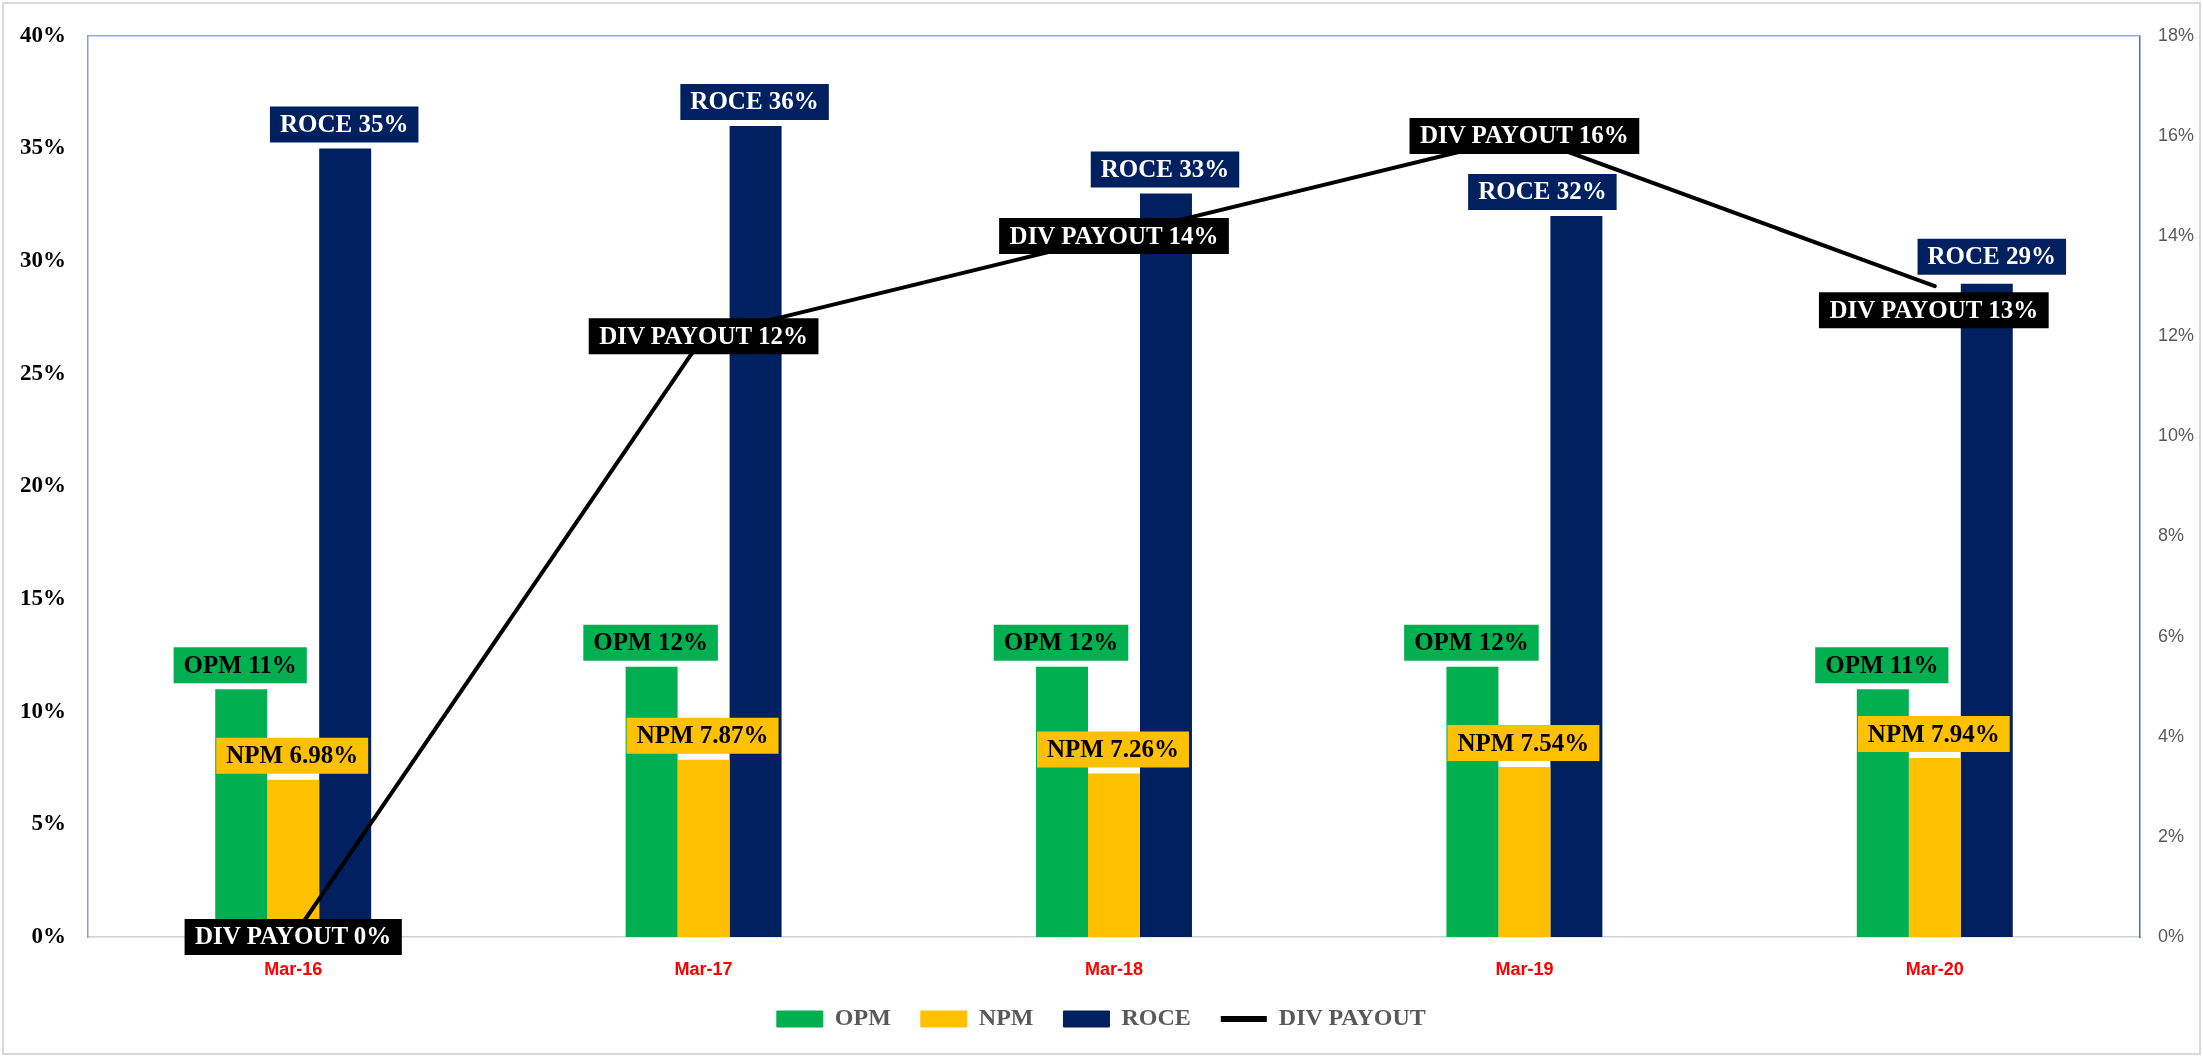 Image resolution: width=2203 pixels, height=1057 pixels. What do you see at coordinates (1114, 968) in the screenshot?
I see `x-tick-label: Mar-18` at bounding box center [1114, 968].